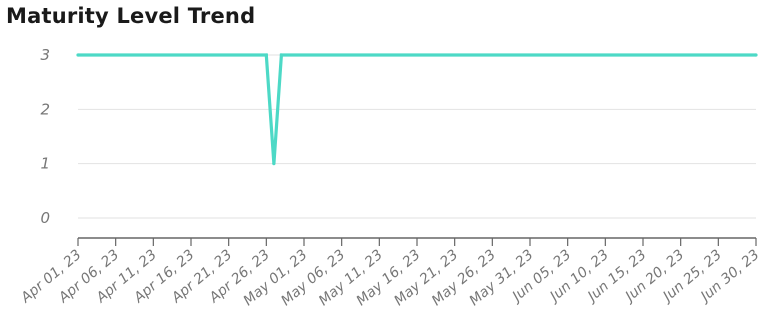 The image size is (765, 335). I want to click on y-tick-label: 0, so click(45, 218).